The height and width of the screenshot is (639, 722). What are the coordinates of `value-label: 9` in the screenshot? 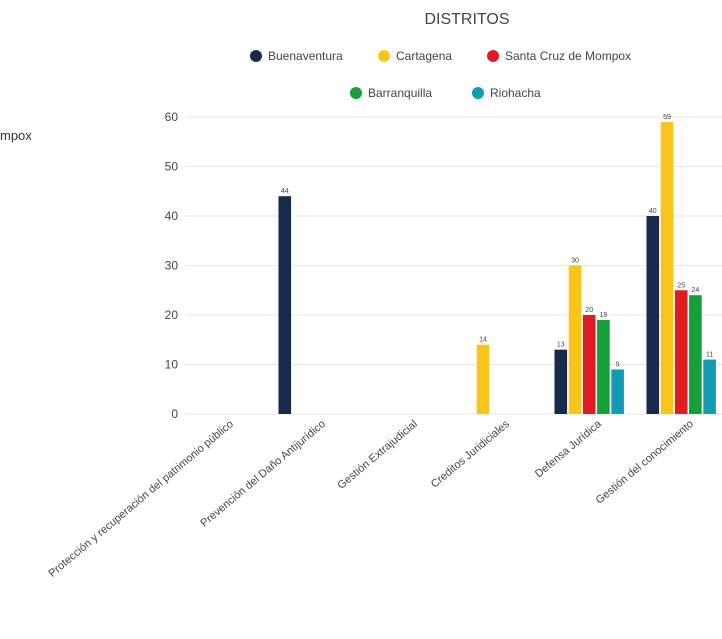 It's located at (618, 364).